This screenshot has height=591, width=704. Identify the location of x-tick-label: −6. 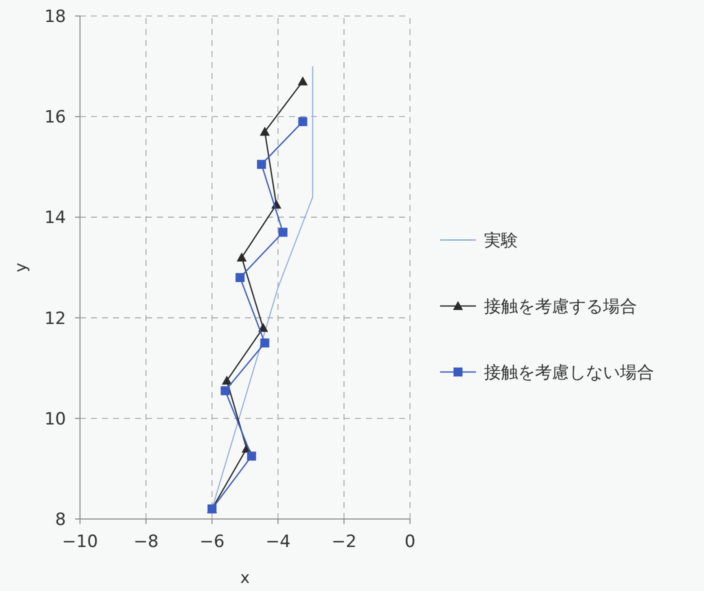
(212, 542).